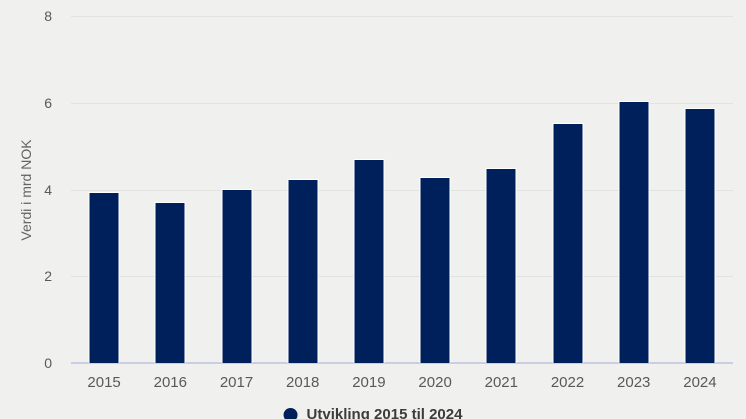 This screenshot has width=746, height=419. I want to click on x-tick-label: 2018, so click(303, 382).